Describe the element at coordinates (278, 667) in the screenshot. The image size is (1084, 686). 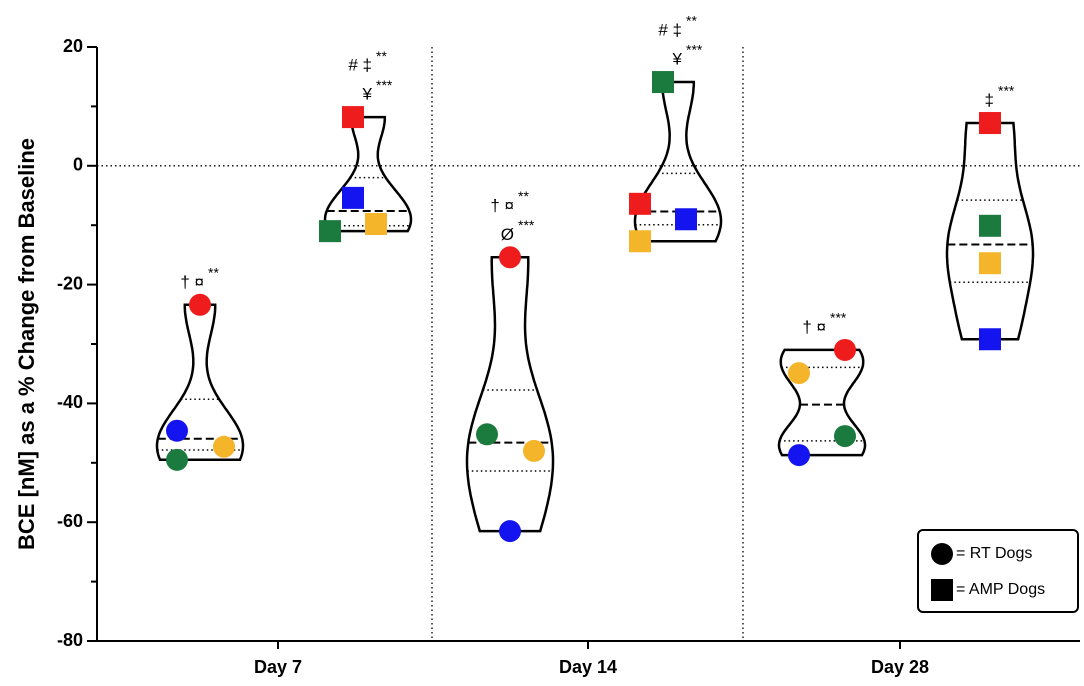
I see `x-tick-label: Day 7` at that location.